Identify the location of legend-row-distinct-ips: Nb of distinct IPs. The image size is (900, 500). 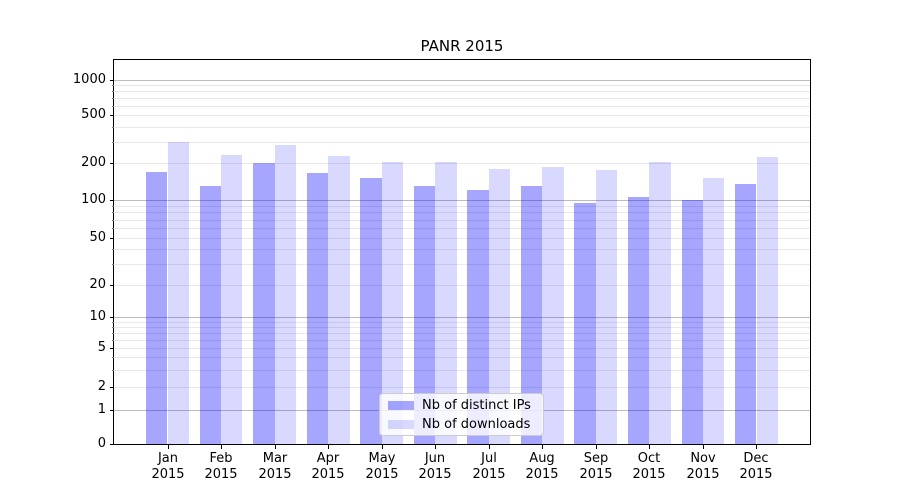
(459, 405).